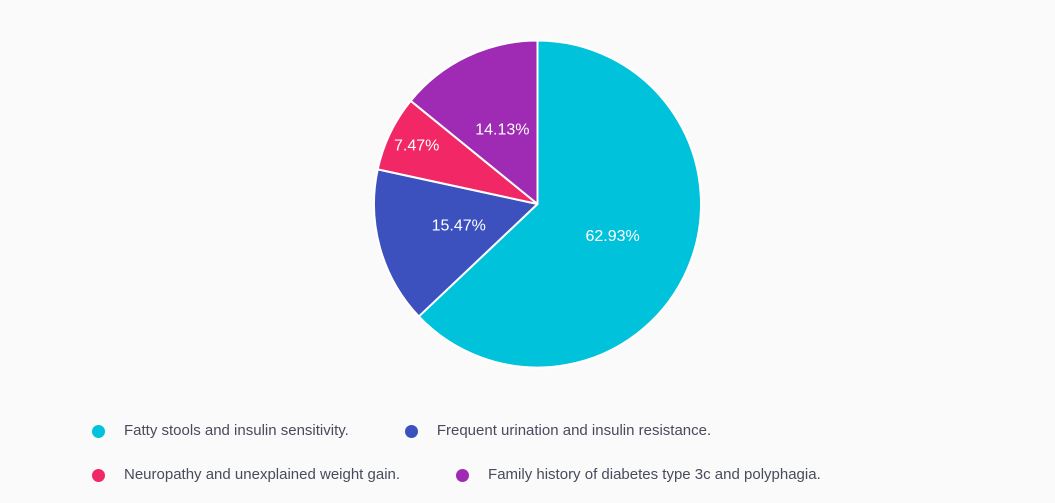 This screenshot has width=1055, height=503. I want to click on legend-item-1: Fatty stools and insulin sensitivity., so click(220, 431).